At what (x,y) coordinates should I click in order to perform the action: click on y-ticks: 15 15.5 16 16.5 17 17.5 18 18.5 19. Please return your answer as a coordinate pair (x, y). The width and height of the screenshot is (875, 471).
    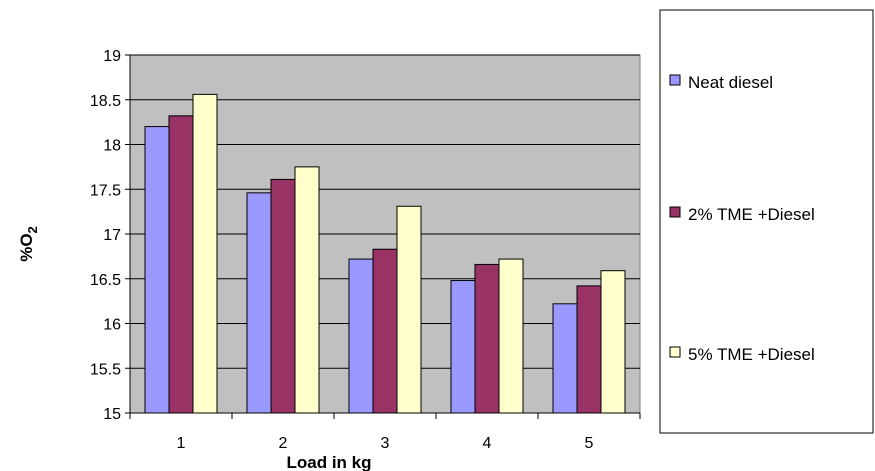
    Looking at the image, I should click on (110, 235).